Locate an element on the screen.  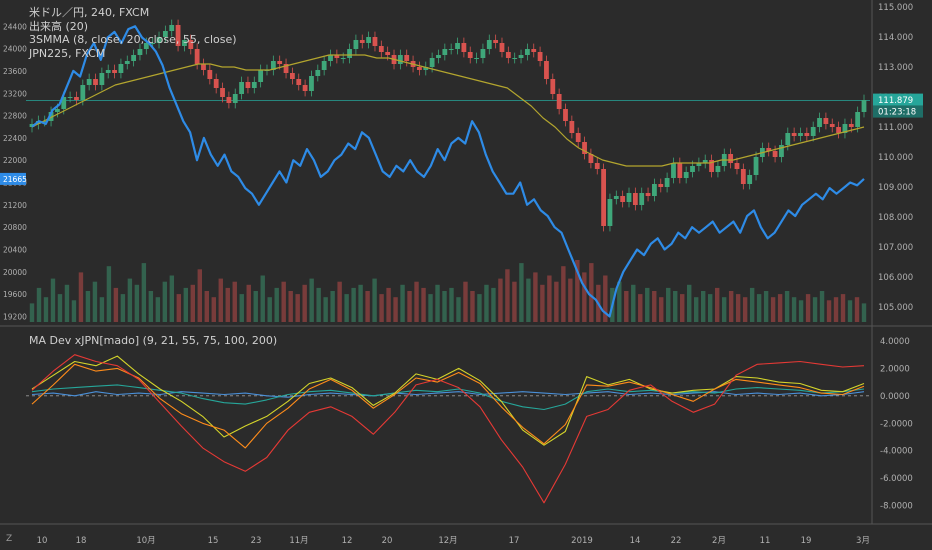
deviation-axis-tick: 4.0000 is located at coordinates (895, 342).